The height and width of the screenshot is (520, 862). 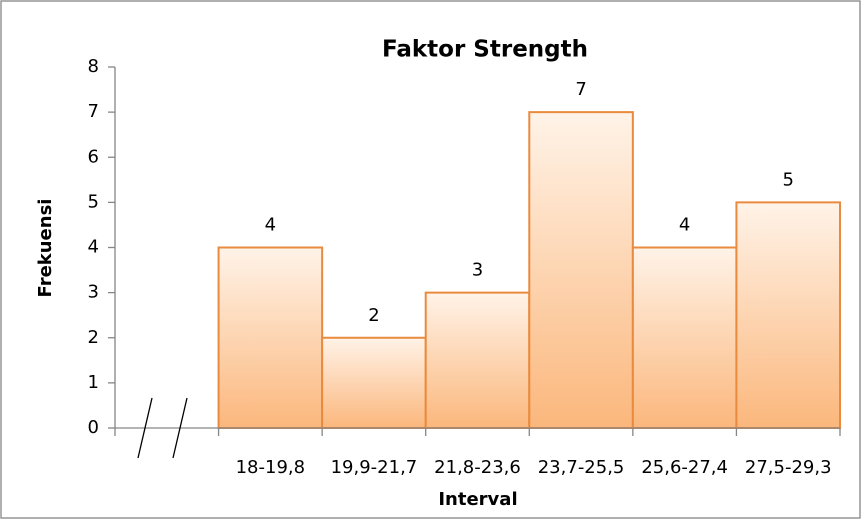 I want to click on data-label: 7, so click(x=580, y=89).